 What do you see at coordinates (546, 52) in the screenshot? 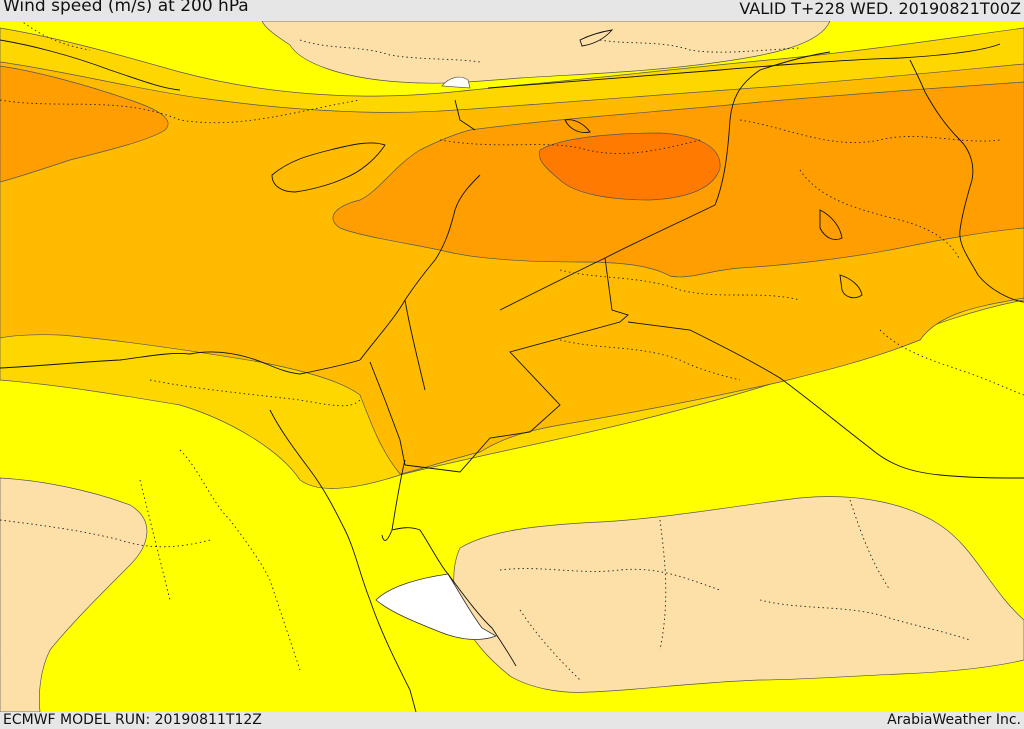
I see `band-pale-north` at bounding box center [546, 52].